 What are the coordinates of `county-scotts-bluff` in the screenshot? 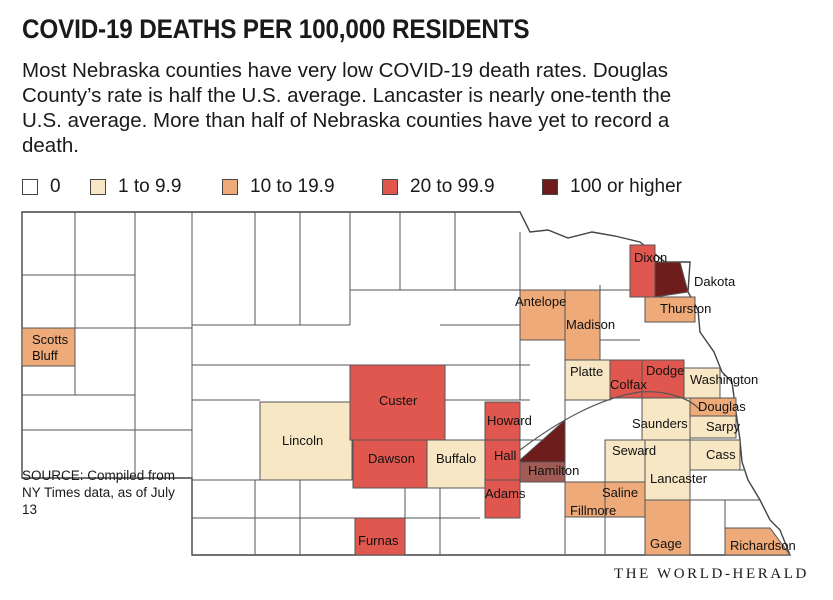 It's located at (48, 347).